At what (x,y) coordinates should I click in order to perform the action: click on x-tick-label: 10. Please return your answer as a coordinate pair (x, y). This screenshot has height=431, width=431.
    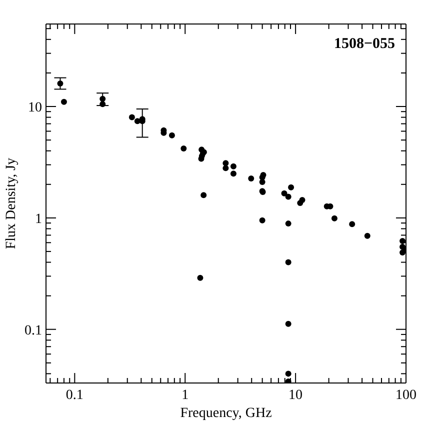
    Looking at the image, I should click on (295, 395).